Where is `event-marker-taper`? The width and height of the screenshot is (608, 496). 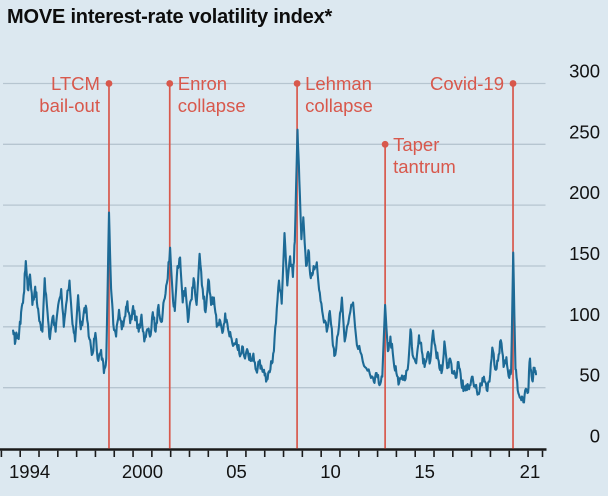
event-marker-taper is located at coordinates (385, 144).